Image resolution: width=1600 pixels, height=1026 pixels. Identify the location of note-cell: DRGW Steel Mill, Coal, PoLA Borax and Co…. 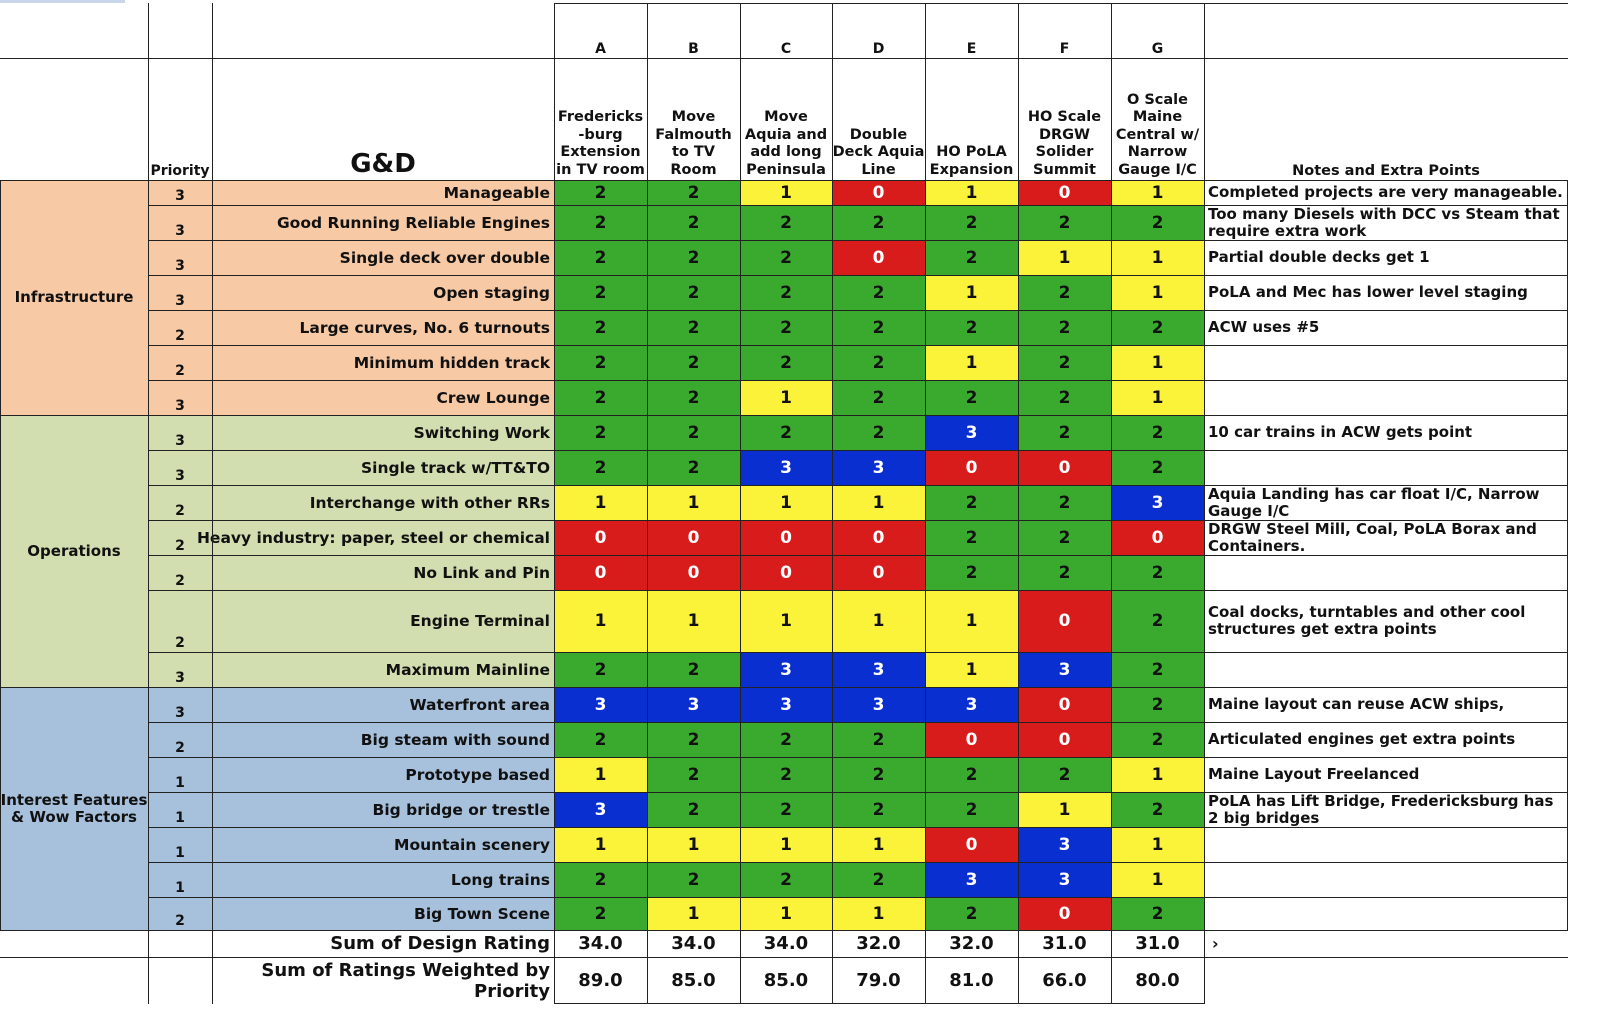
(1372, 537).